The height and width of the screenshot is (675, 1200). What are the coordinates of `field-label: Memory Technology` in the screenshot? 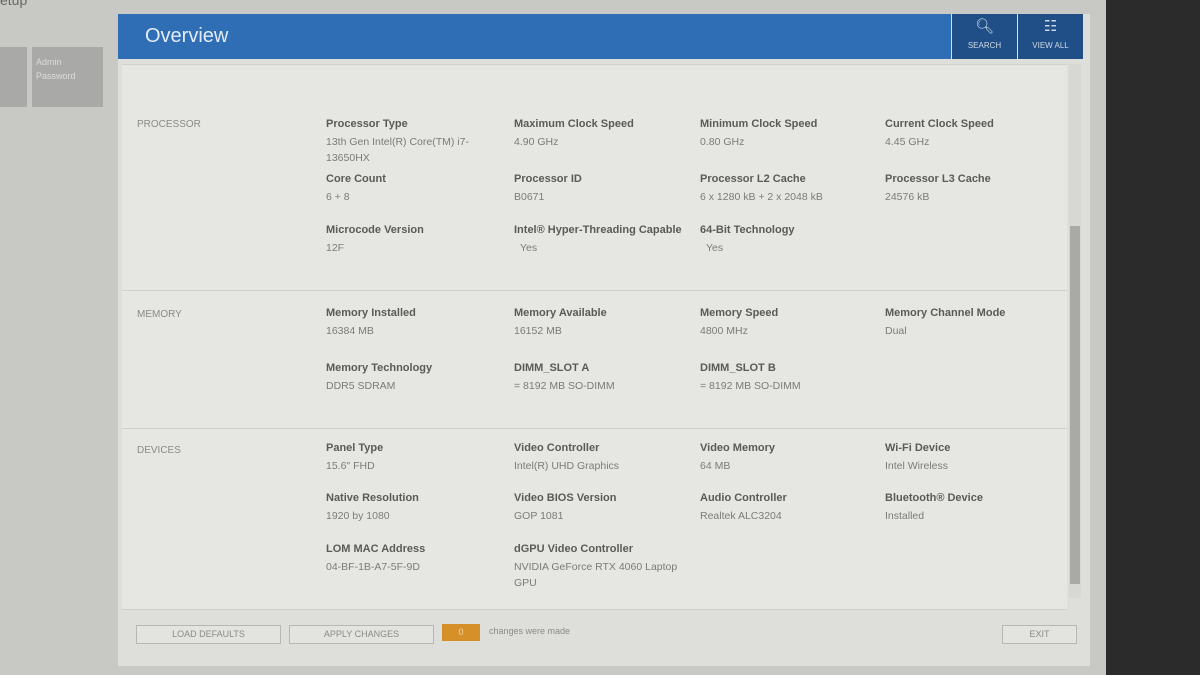 It's located at (379, 368).